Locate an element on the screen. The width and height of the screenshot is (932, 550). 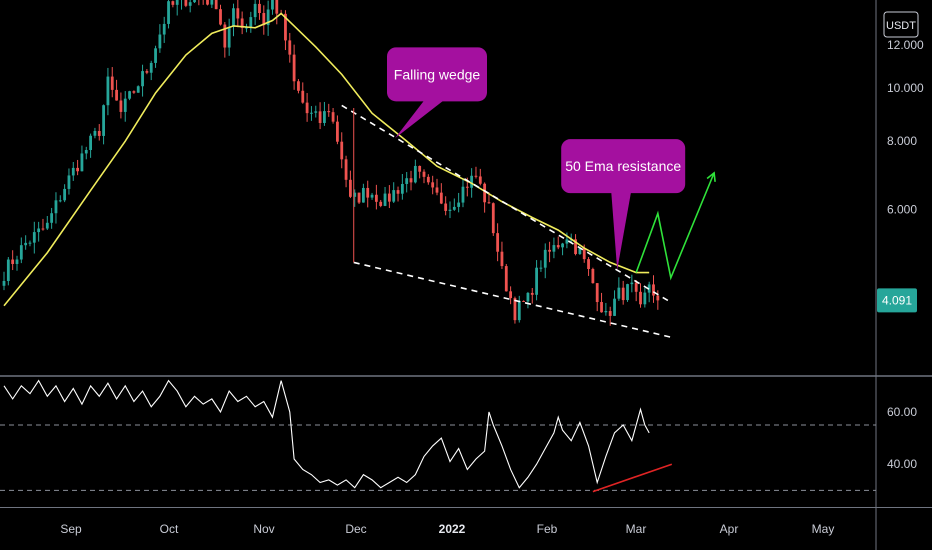
time-axis: Sep Oct Nov Dec 2022 Feb Mar Apr May is located at coordinates (447, 529).